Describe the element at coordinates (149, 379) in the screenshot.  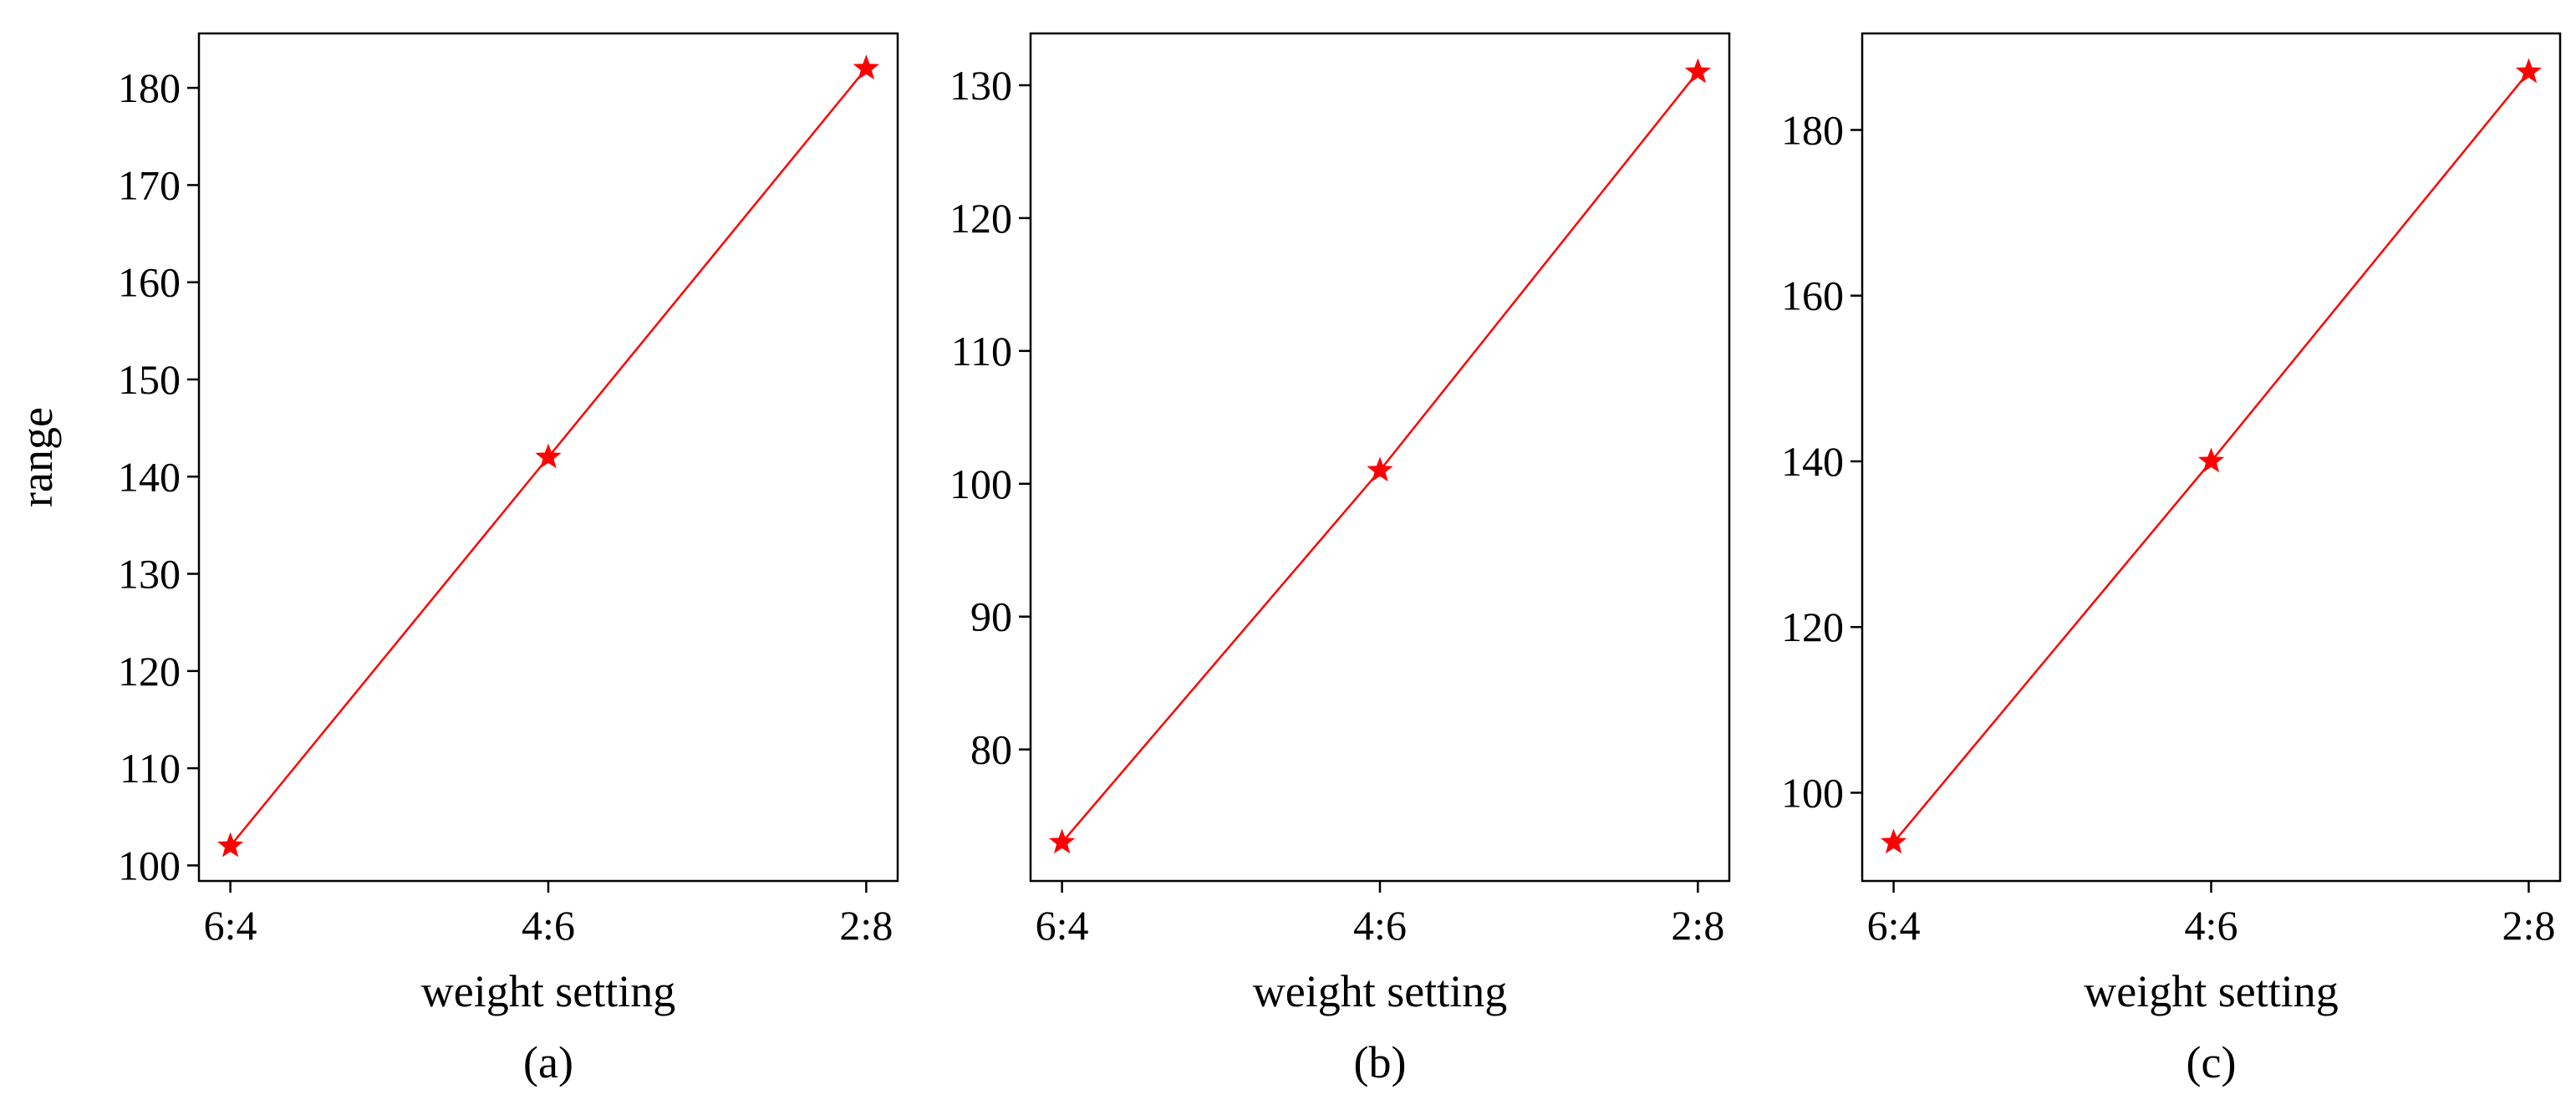
I see `y-tick-label: 150` at that location.